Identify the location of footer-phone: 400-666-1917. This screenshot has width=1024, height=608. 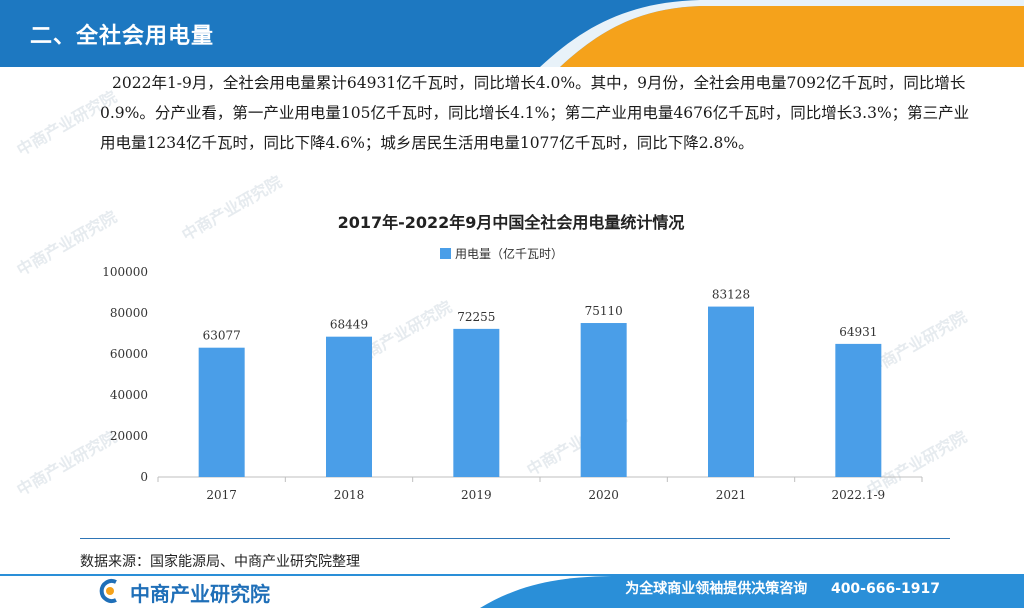
(885, 589).